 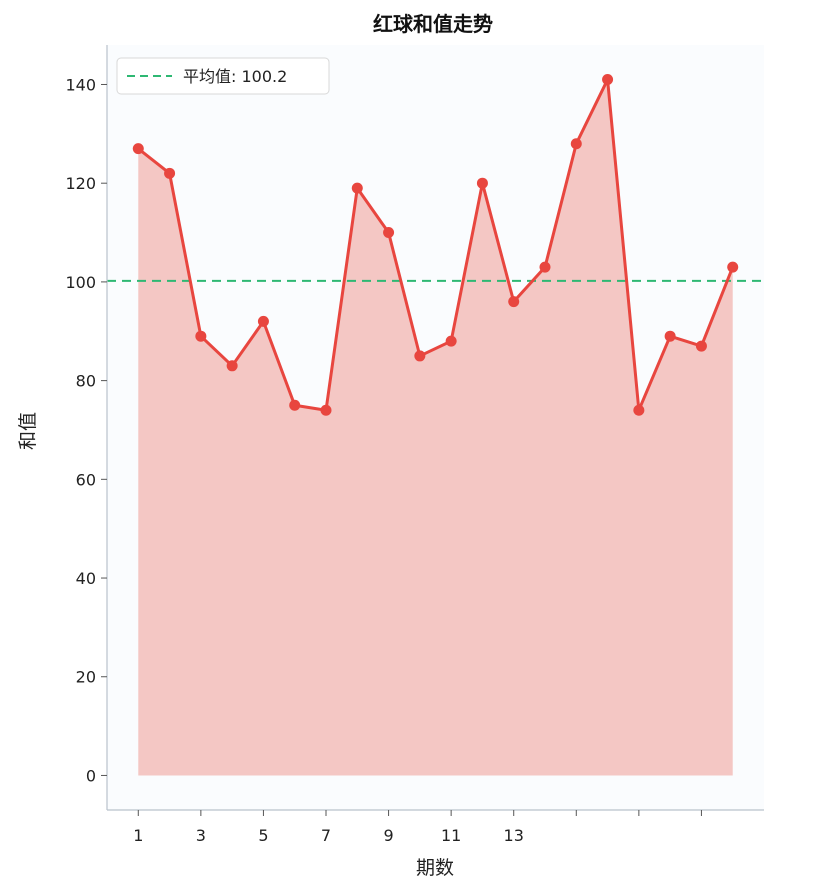 I want to click on chart-title: 红球和值走势, so click(x=433, y=24).